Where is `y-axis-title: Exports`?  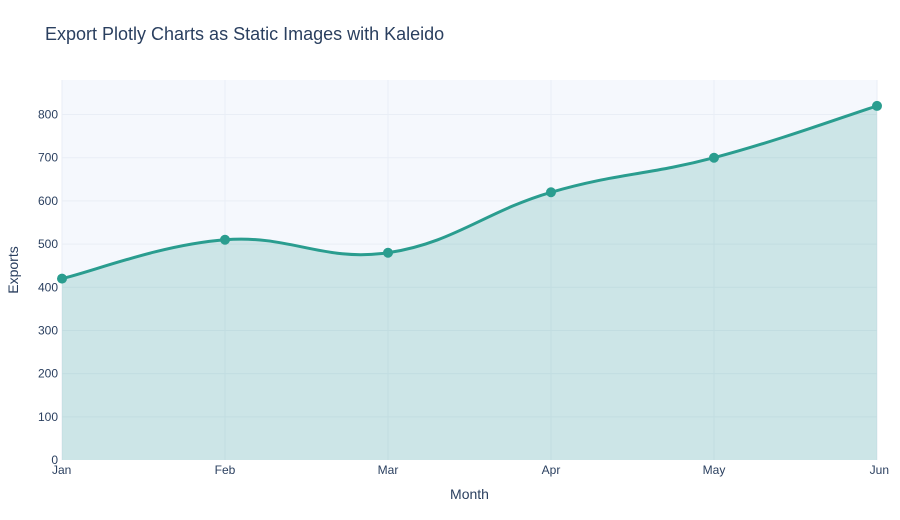 y-axis-title: Exports is located at coordinates (13, 269).